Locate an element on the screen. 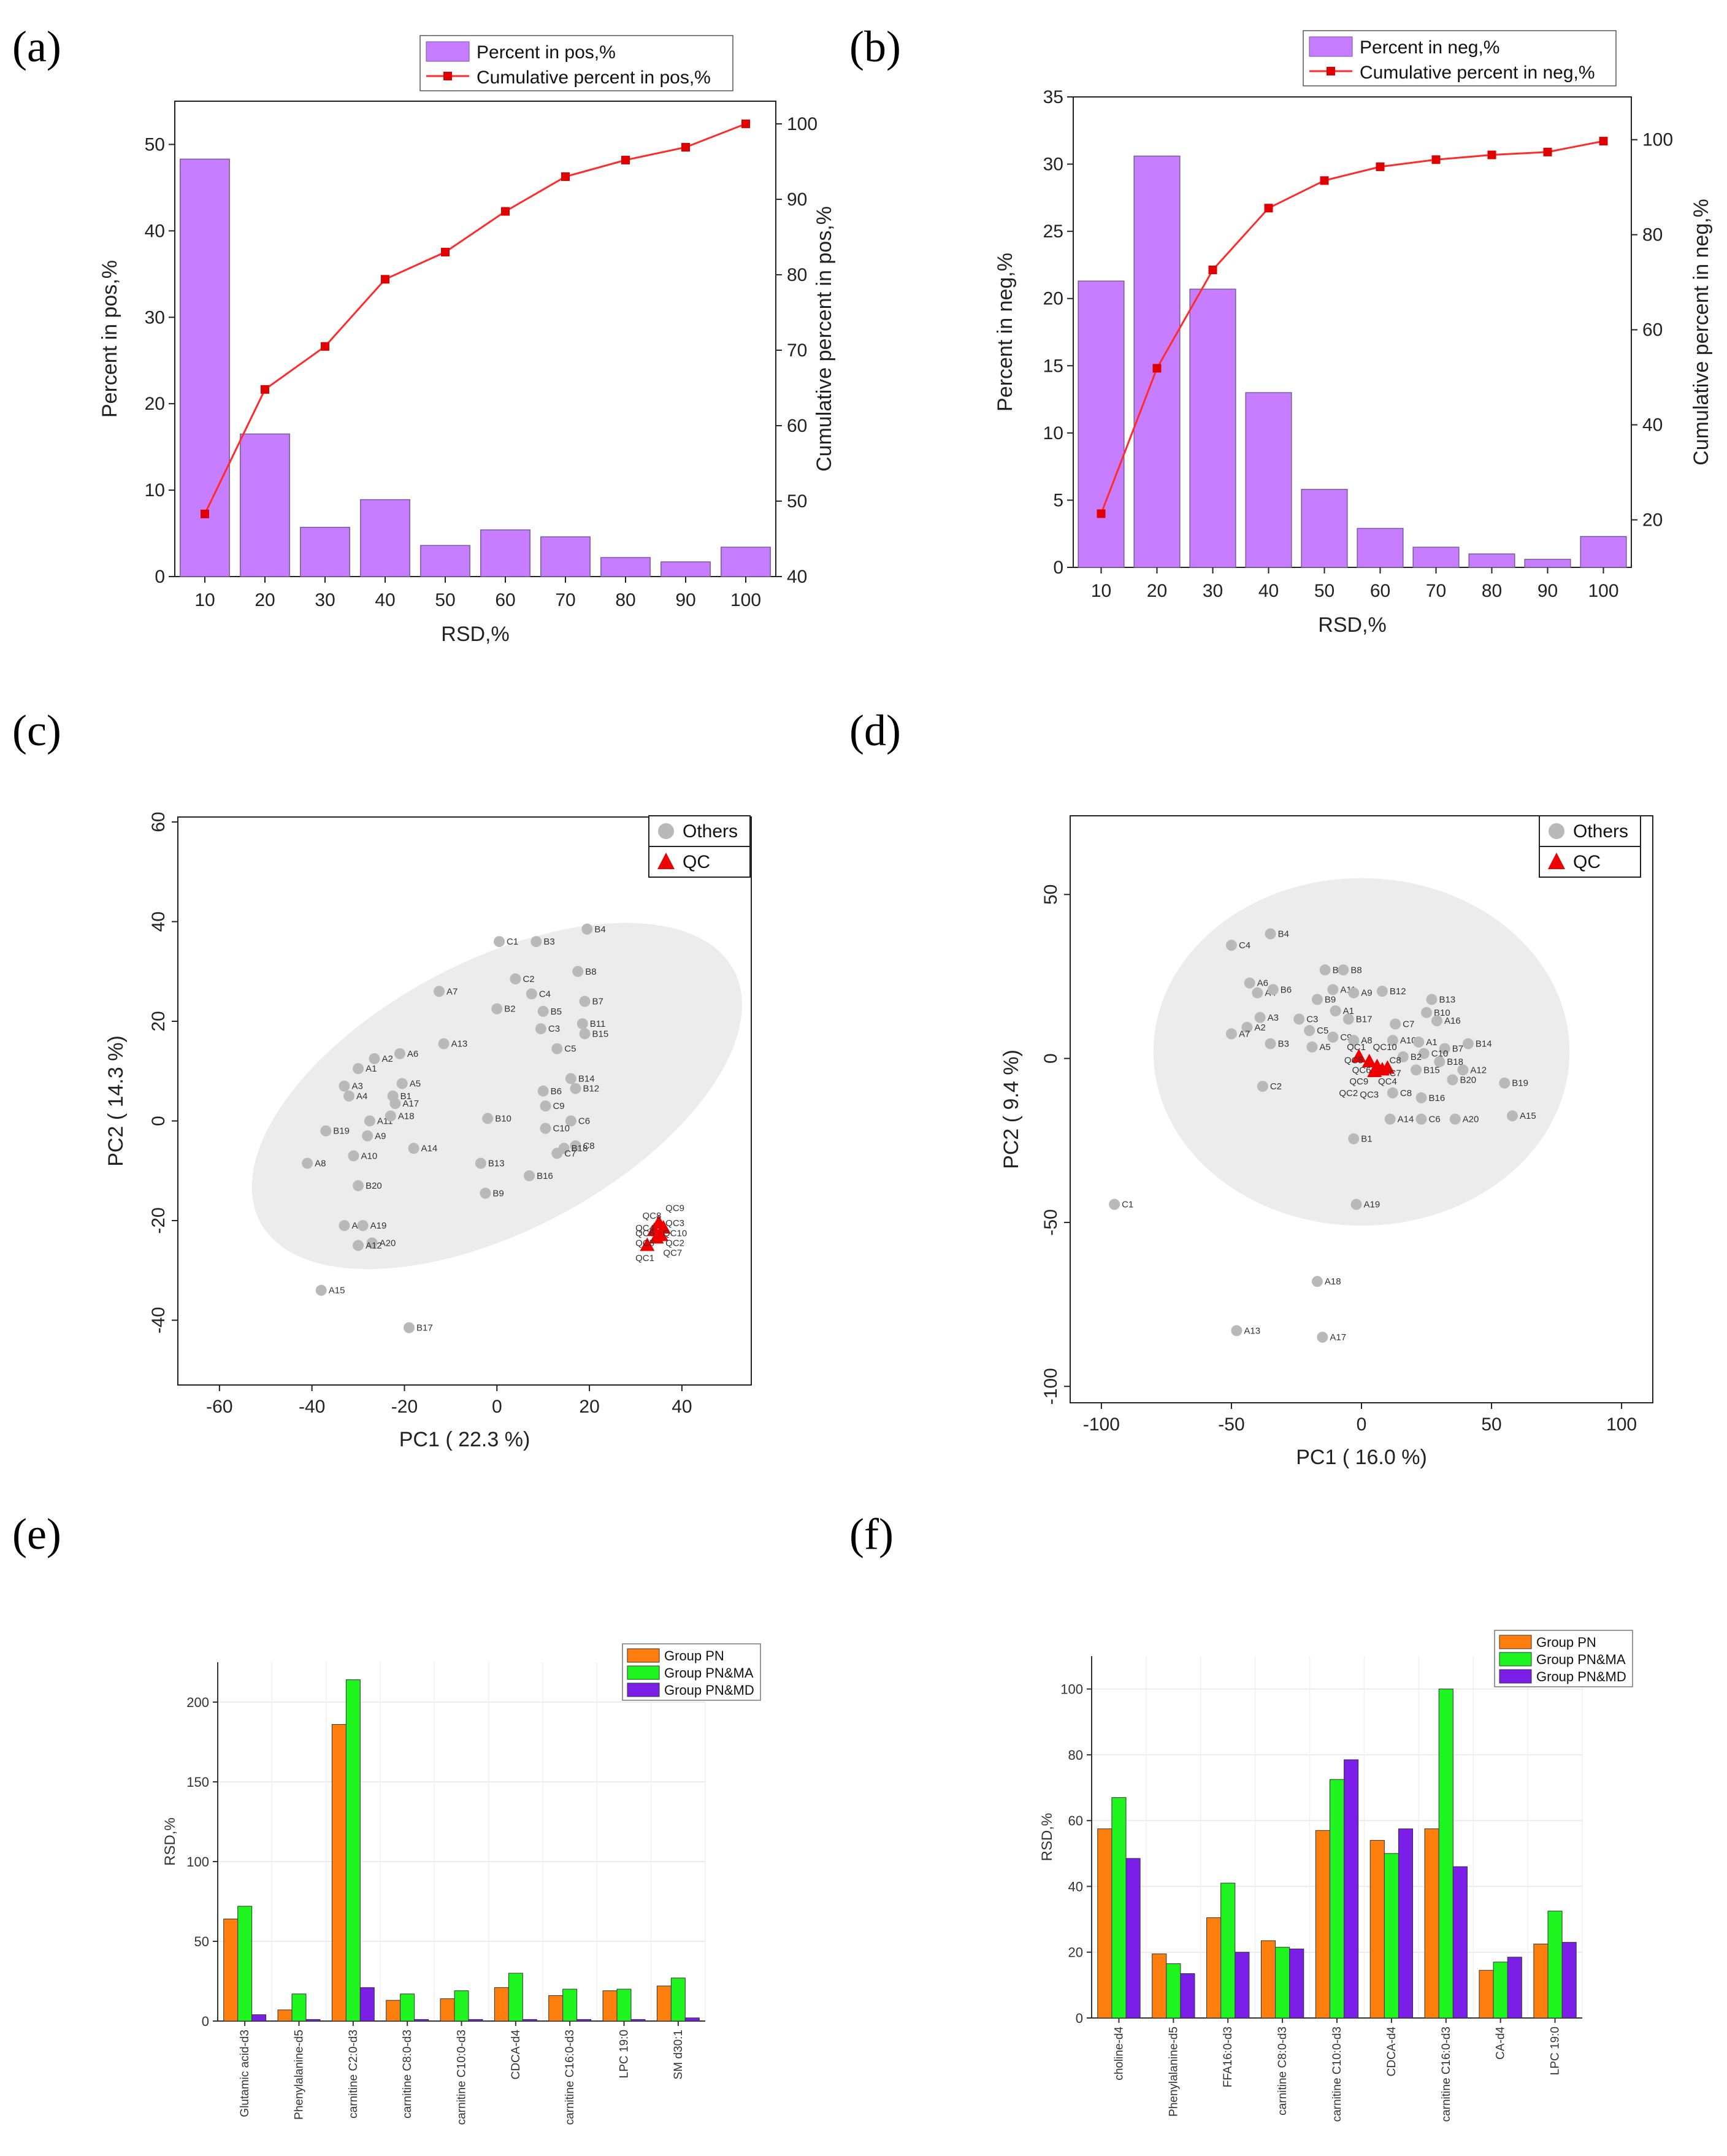 This screenshot has height=2156, width=1727. confidence-ellipse is located at coordinates (1361, 1052).